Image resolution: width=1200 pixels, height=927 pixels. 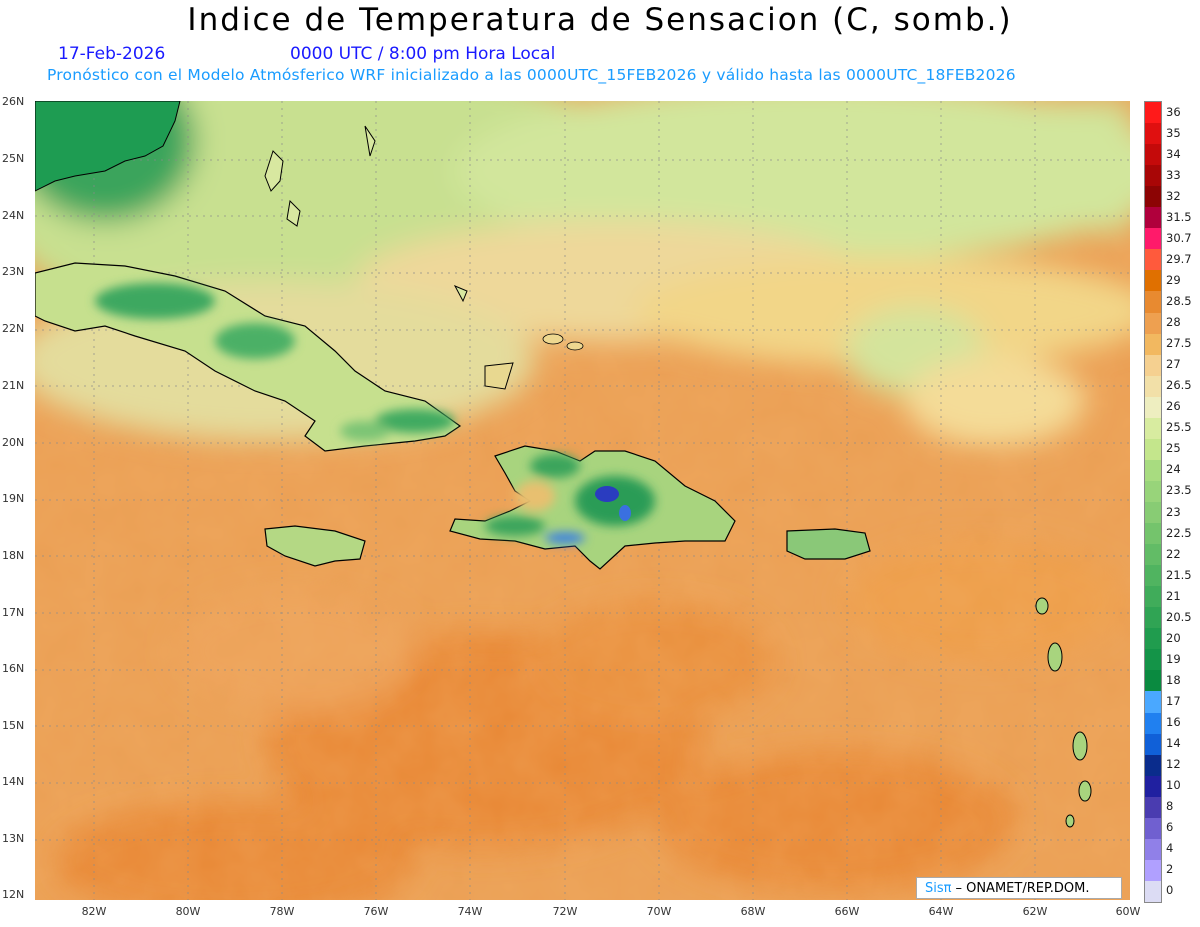 I want to click on colorbar-label: 20, so click(x=1173, y=637).